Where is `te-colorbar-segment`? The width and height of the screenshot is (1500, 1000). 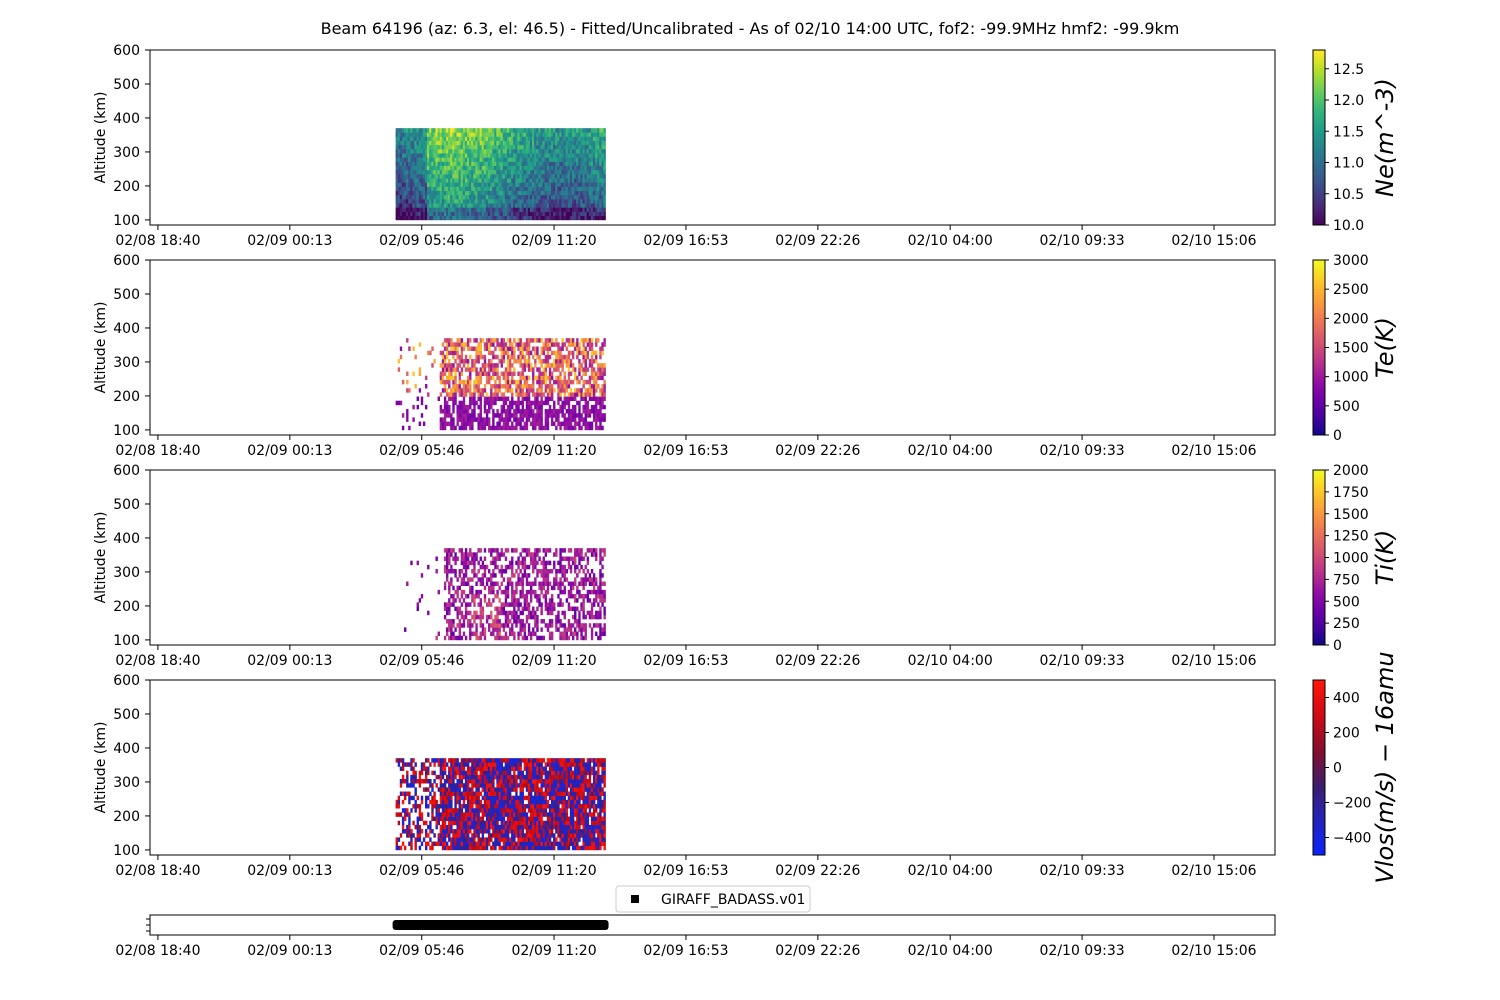
te-colorbar-segment is located at coordinates (1319, 413).